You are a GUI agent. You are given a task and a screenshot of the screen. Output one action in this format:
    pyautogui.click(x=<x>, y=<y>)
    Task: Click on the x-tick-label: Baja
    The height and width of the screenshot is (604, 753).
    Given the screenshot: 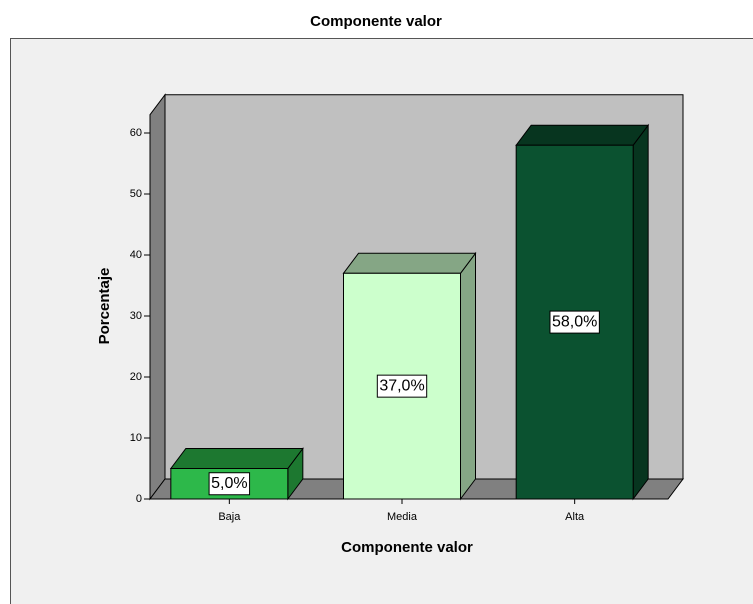 What is the action you would take?
    pyautogui.click(x=229, y=517)
    